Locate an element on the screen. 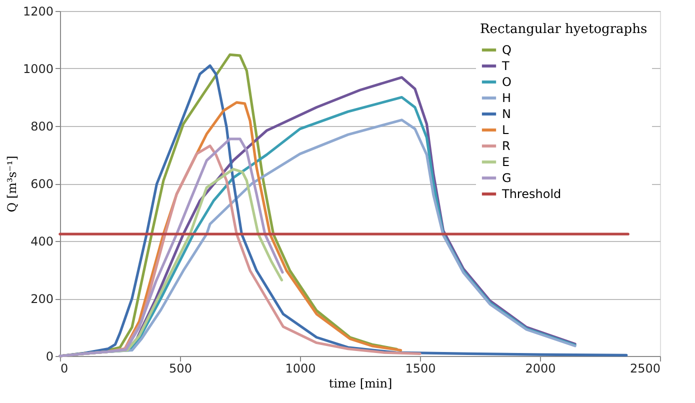 The width and height of the screenshot is (695, 403). legend-label: E is located at coordinates (506, 162).